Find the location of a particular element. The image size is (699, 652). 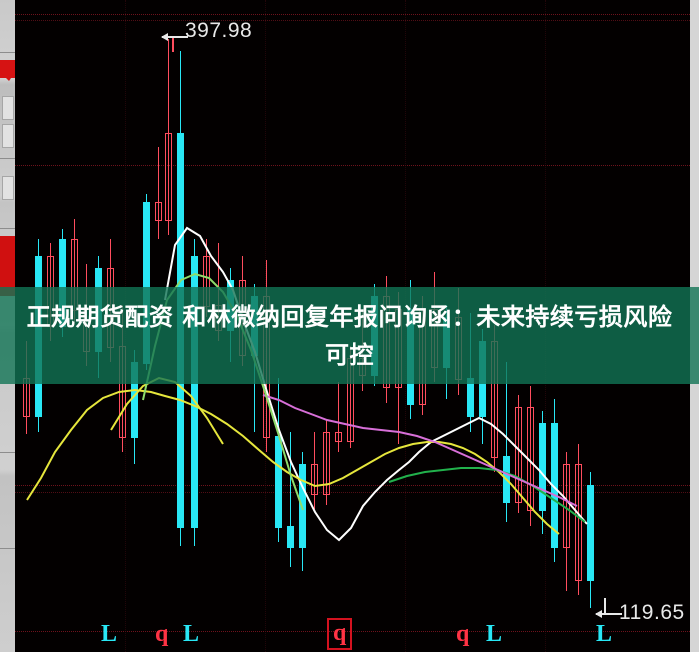

sidebar-alert-marker is located at coordinates (7, 70).